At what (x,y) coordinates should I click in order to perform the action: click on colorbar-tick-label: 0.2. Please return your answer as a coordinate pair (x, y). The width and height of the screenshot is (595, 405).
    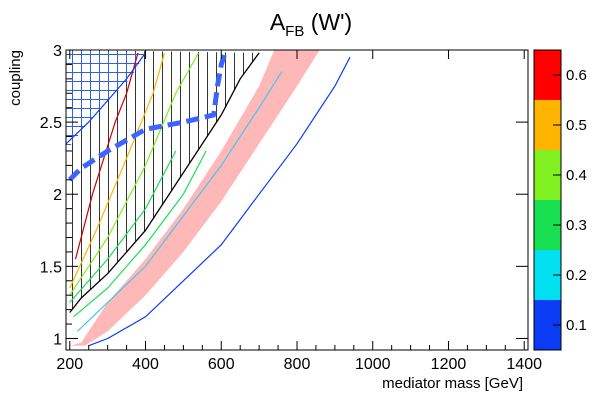
    Looking at the image, I should click on (576, 275).